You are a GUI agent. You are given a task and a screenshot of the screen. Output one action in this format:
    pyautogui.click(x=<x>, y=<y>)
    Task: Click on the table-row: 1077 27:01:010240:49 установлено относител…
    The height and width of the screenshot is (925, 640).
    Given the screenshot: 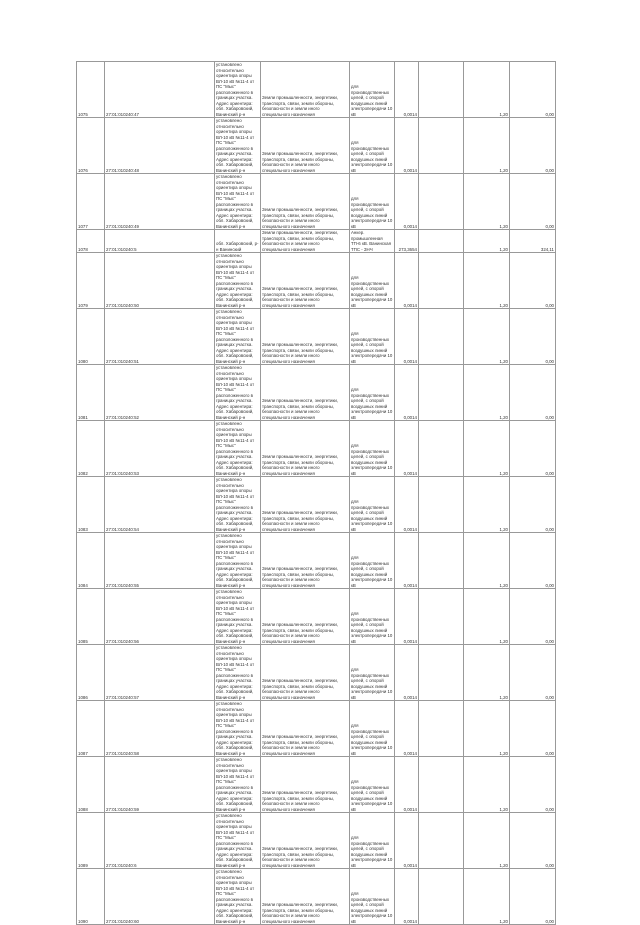 What is the action you would take?
    pyautogui.click(x=316, y=201)
    